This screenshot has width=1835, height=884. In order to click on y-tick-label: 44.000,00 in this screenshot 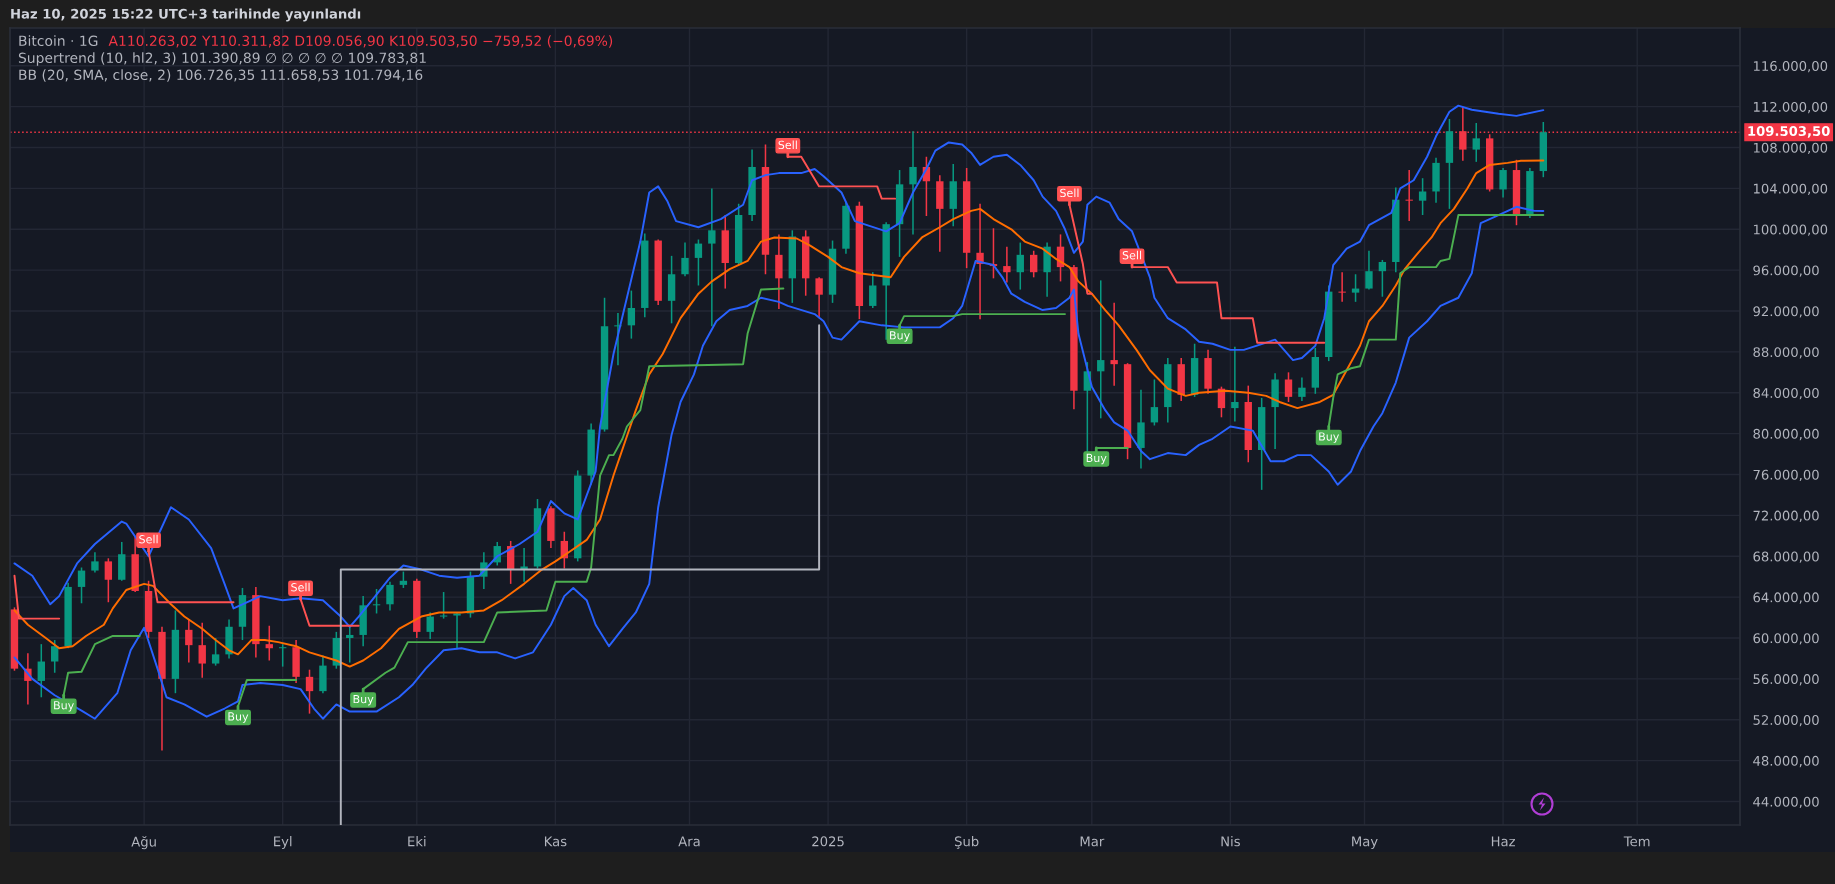, I will do `click(1786, 802)`.